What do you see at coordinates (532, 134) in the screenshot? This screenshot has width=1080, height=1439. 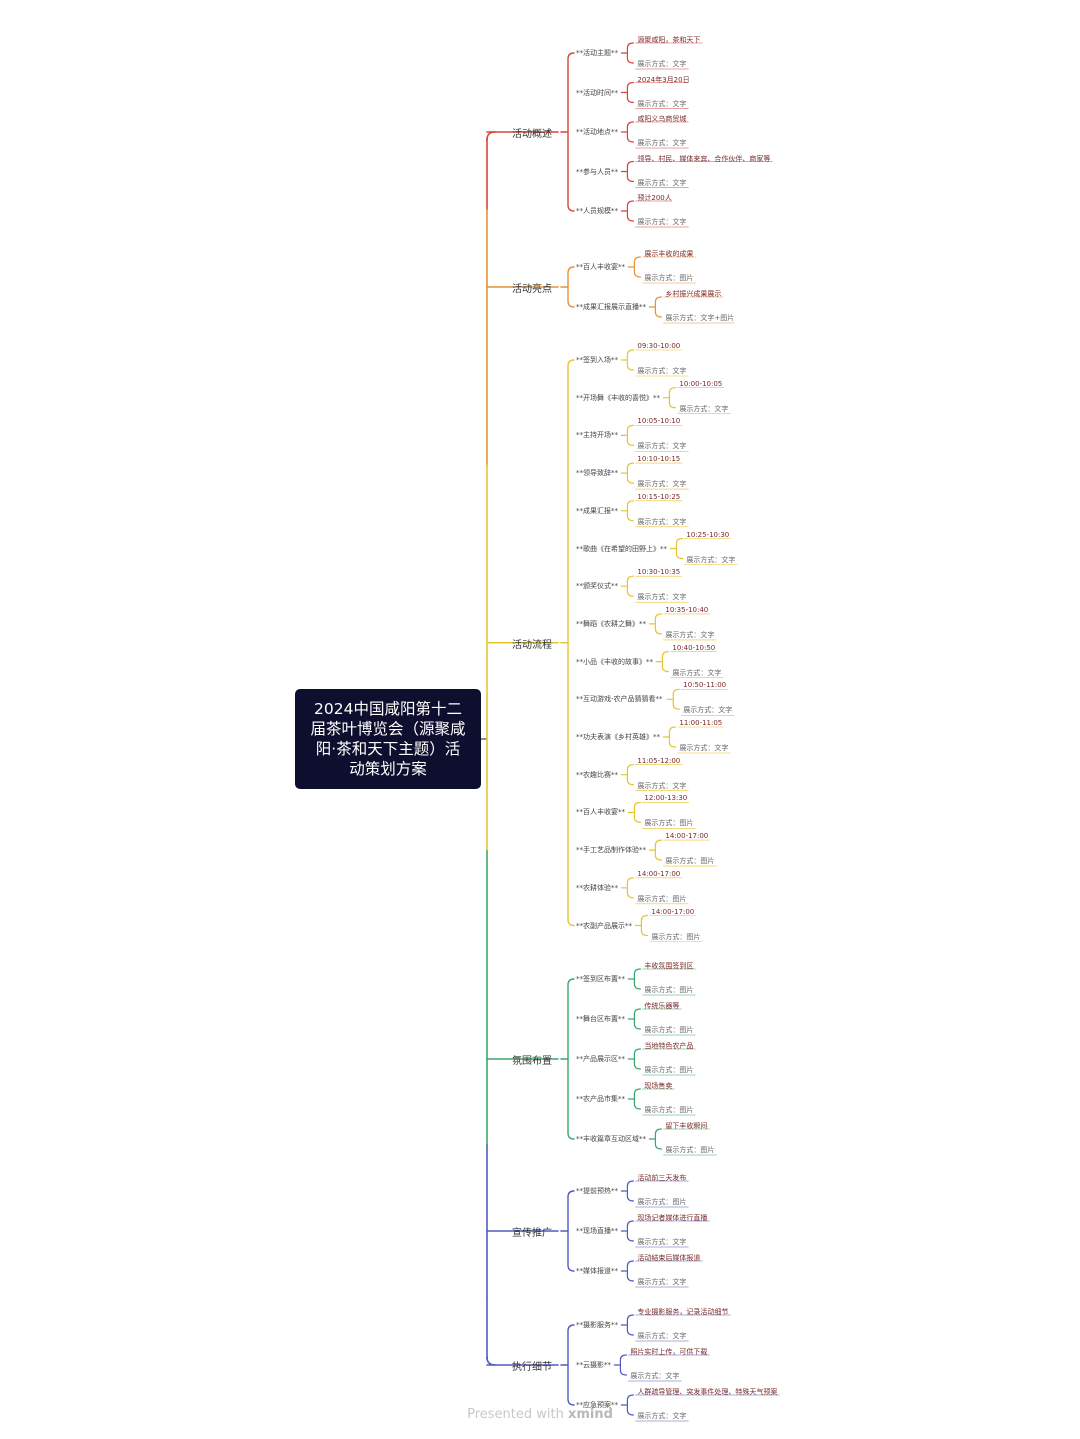 I see `branch-topic: 活动概述` at bounding box center [532, 134].